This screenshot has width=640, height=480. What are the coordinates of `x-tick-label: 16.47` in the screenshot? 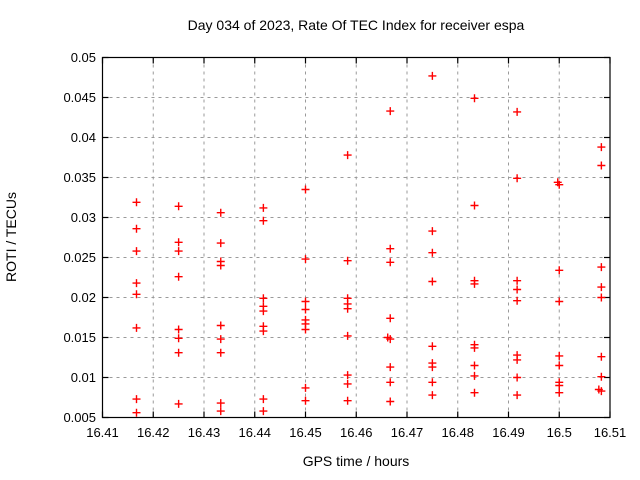 It's located at (407, 432).